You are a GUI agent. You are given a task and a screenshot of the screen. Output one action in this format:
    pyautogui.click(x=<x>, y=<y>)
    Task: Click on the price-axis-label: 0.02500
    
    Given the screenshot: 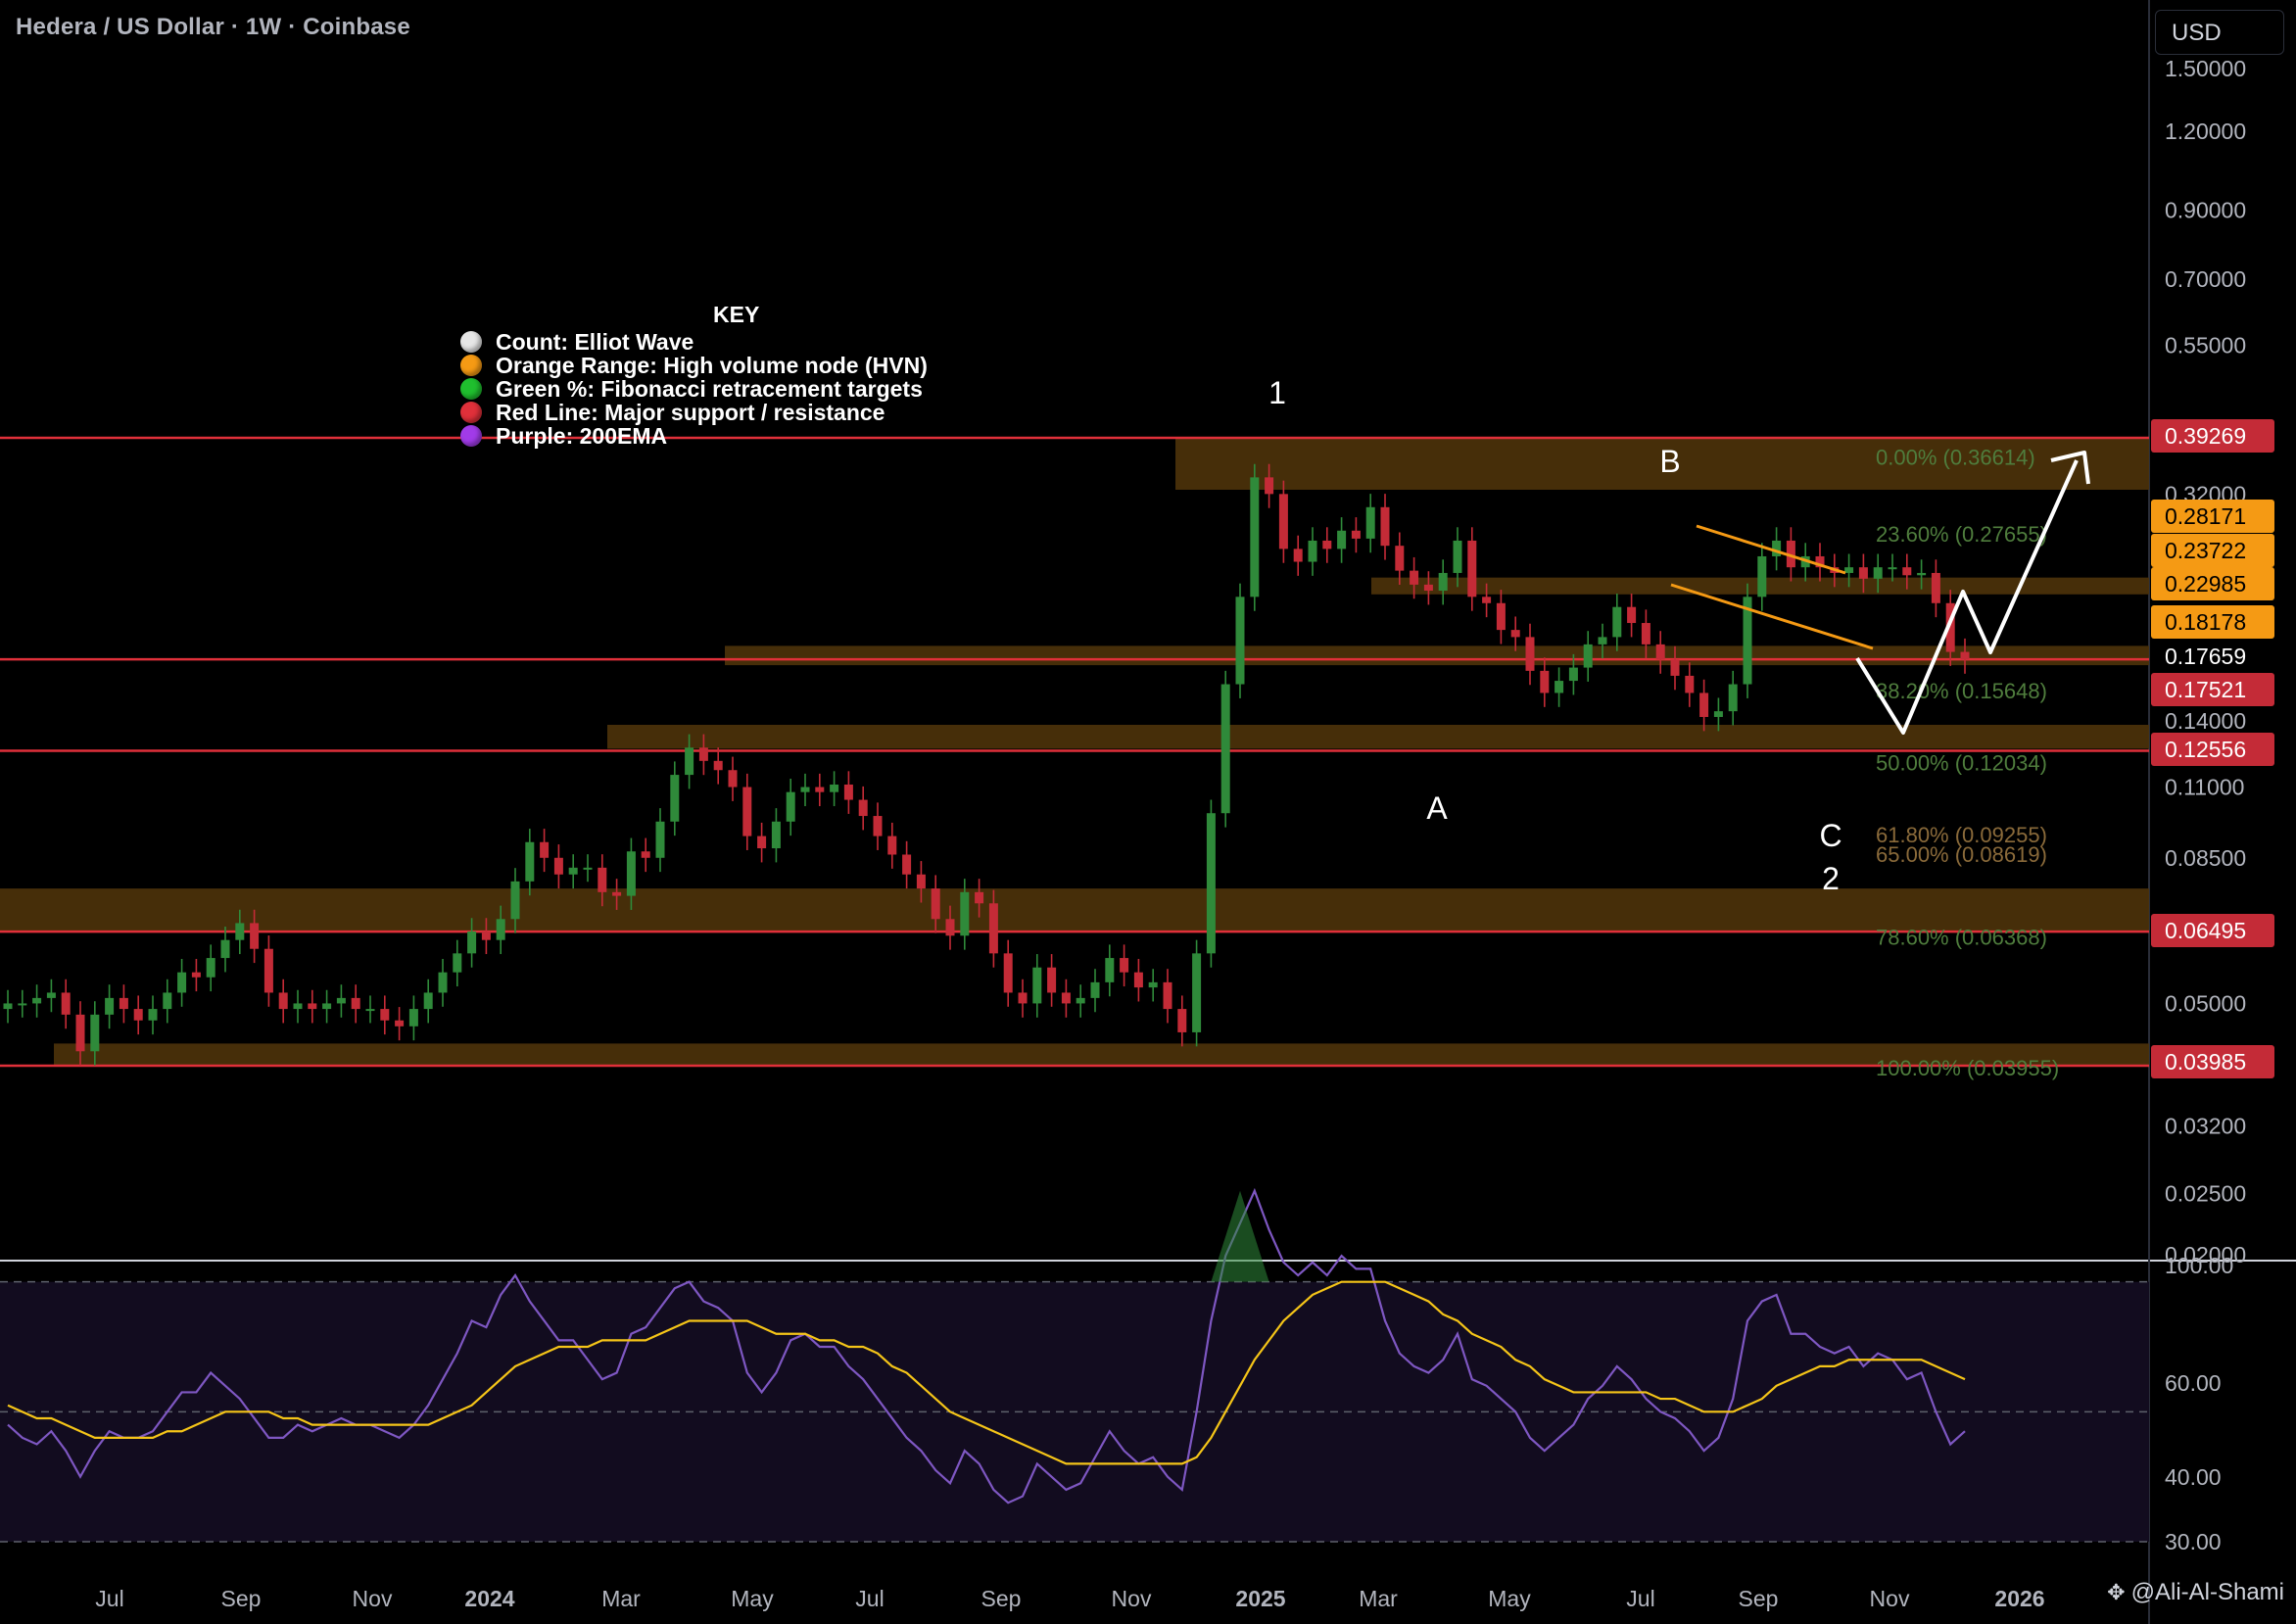 What is the action you would take?
    pyautogui.click(x=2206, y=1194)
    